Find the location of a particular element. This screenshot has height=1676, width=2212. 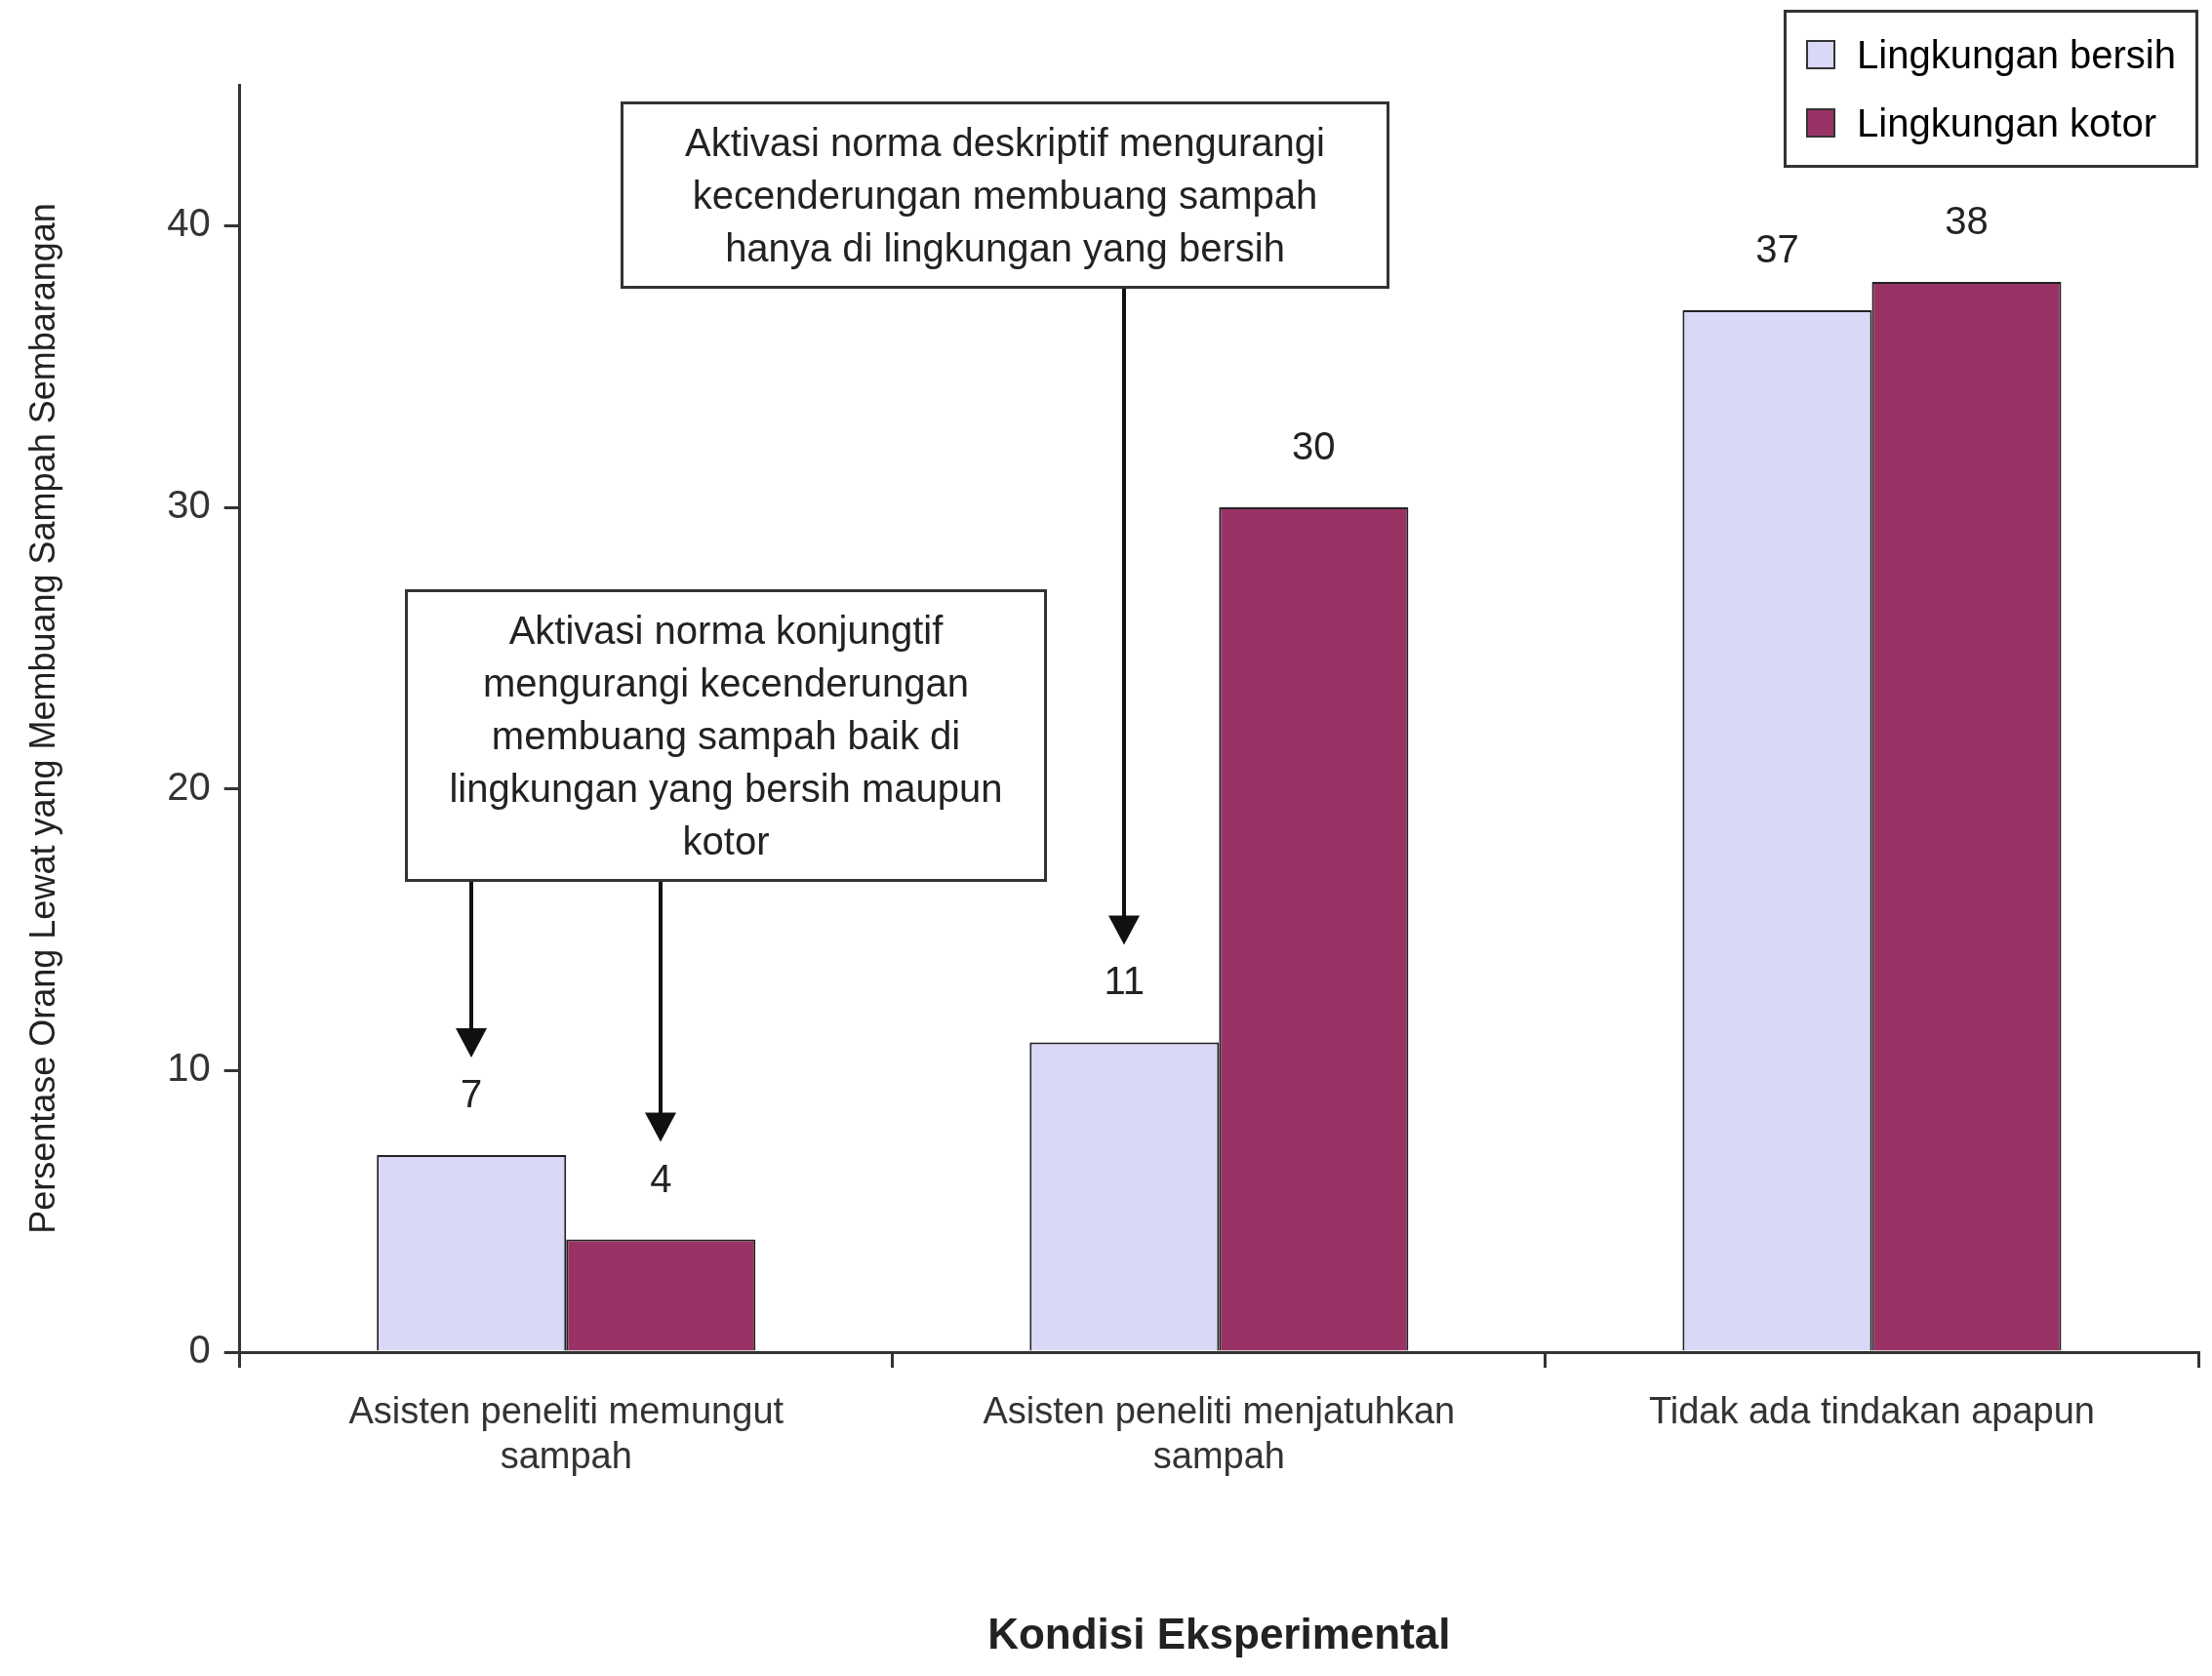

data-label: 11 is located at coordinates (1125, 981).